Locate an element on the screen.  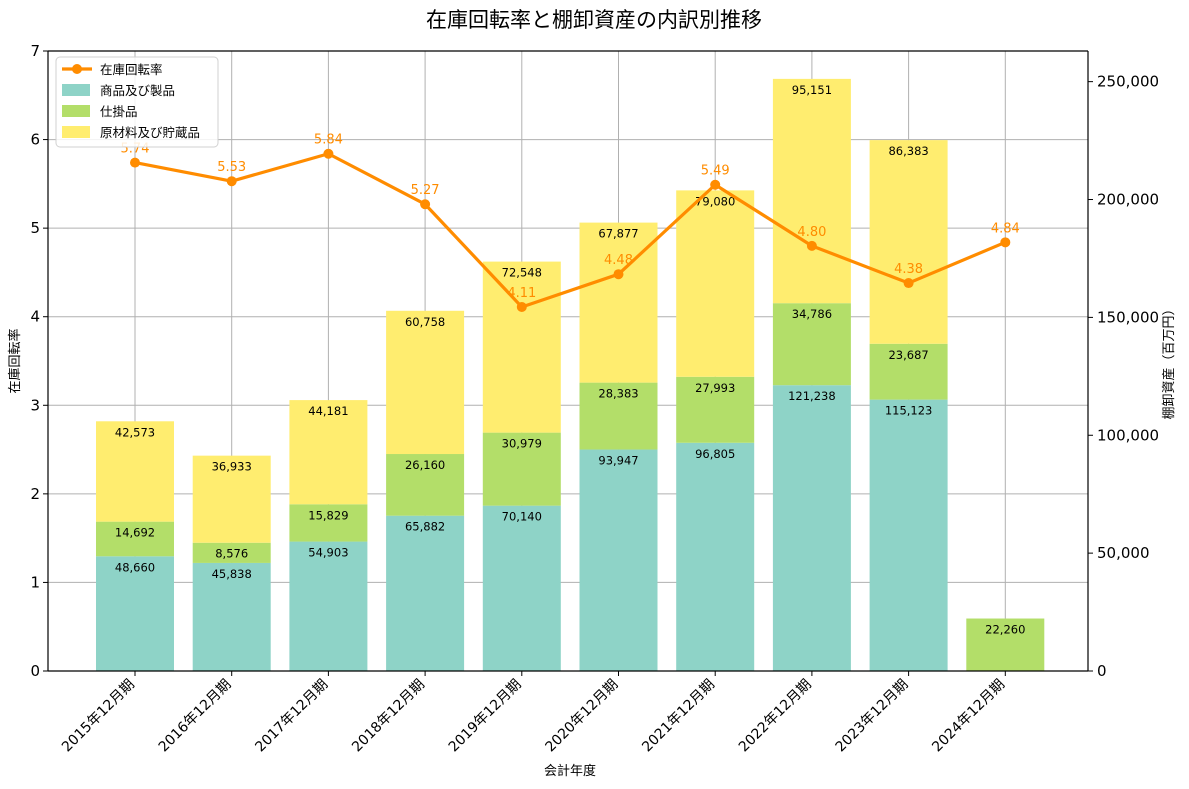
y-left-tick-label: 4 is located at coordinates (35, 317).